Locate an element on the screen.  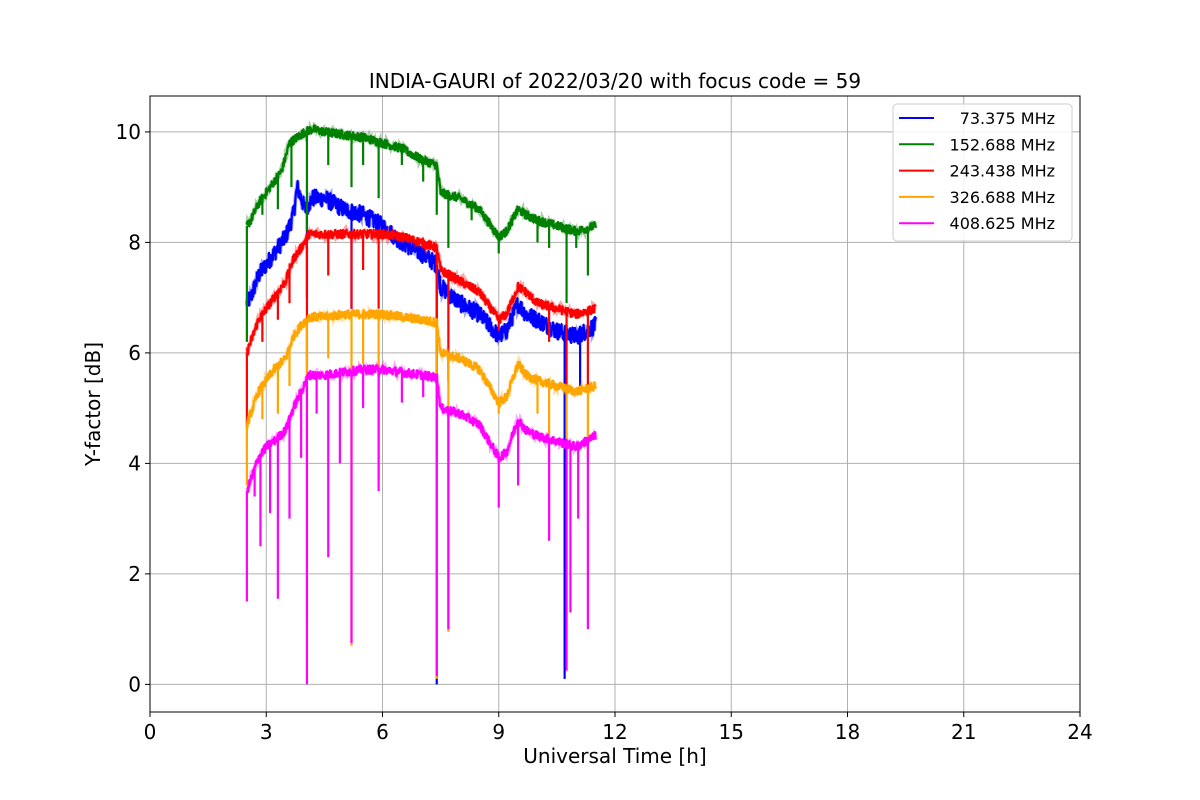
x-axis-label: Universal Time [h] is located at coordinates (614, 756).